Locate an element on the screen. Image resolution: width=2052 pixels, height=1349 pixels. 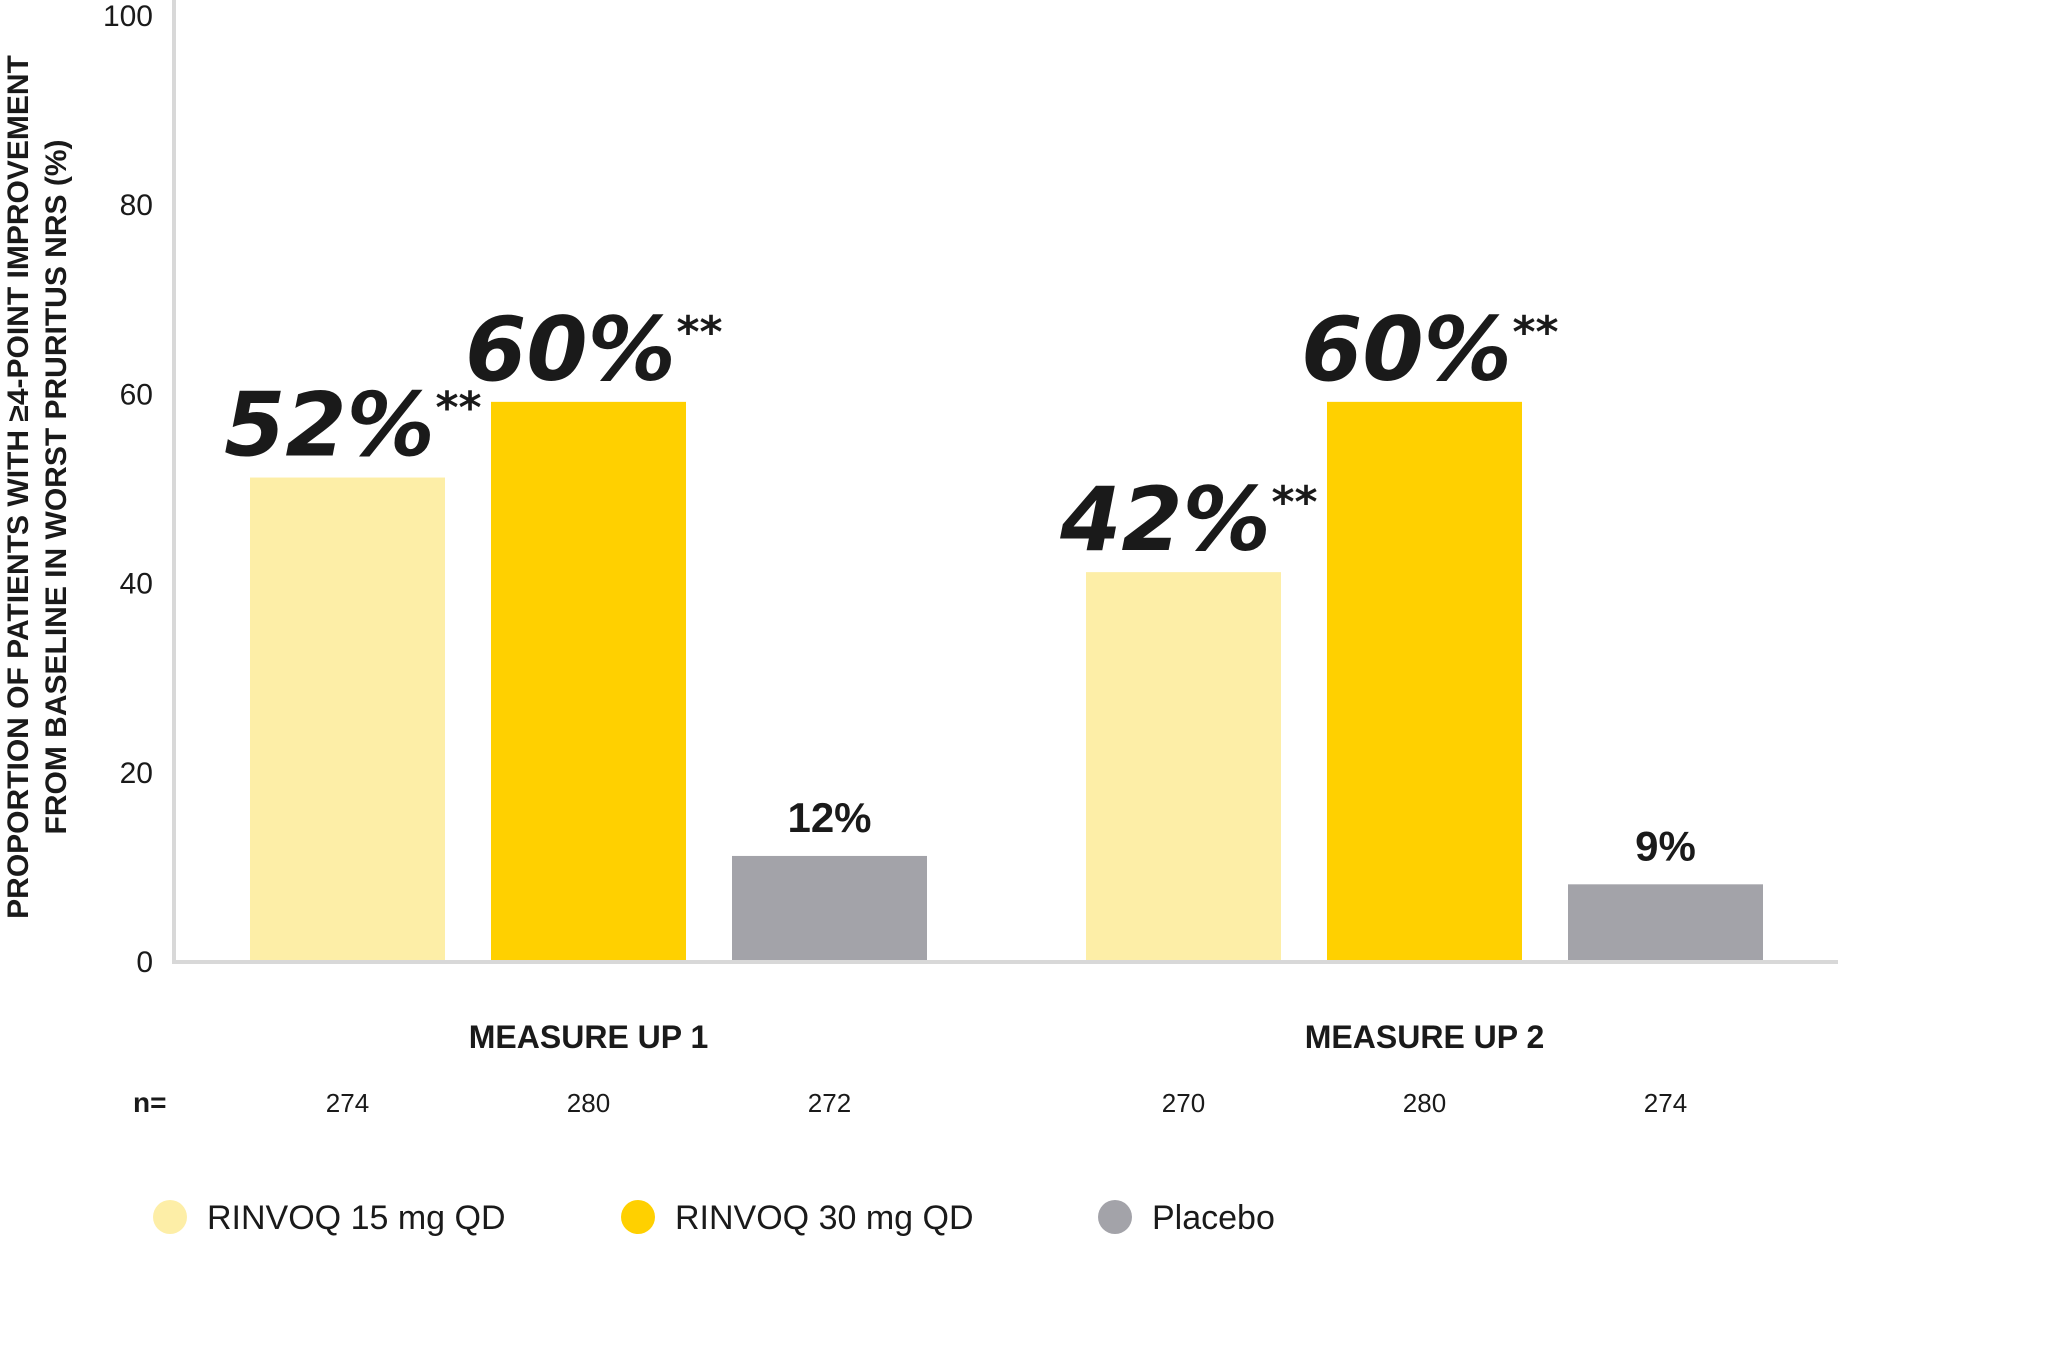
legend-label: RINVOQ 15 mg QD is located at coordinates (356, 1218).